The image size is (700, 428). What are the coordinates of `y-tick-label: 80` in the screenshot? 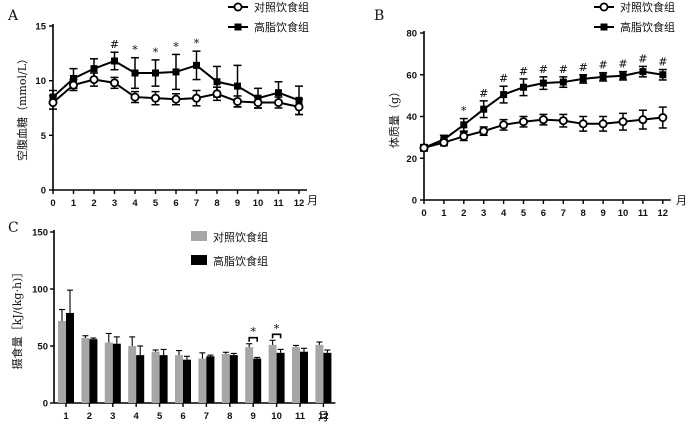 It's located at (411, 34).